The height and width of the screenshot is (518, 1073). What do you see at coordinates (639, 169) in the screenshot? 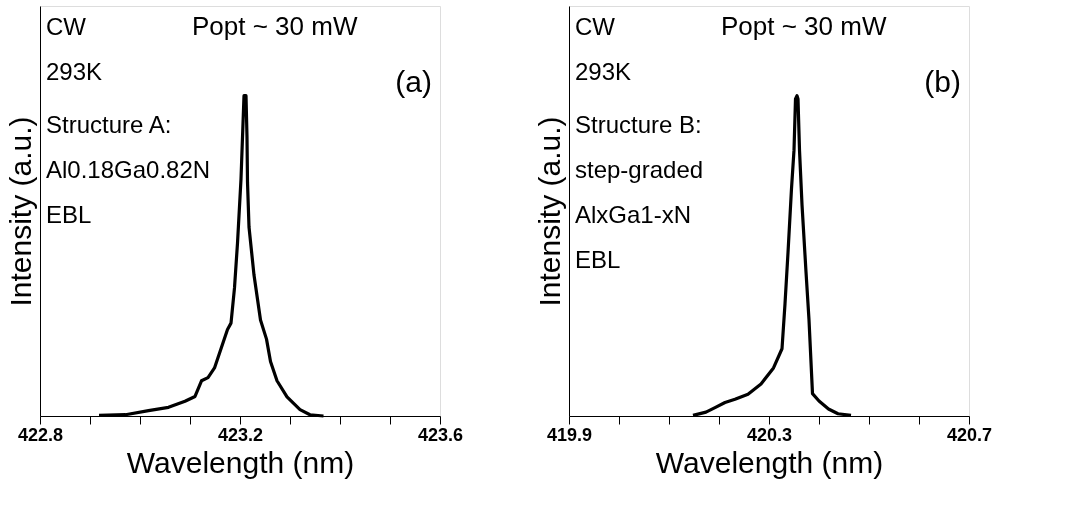
I see `annotation: step-graded` at bounding box center [639, 169].